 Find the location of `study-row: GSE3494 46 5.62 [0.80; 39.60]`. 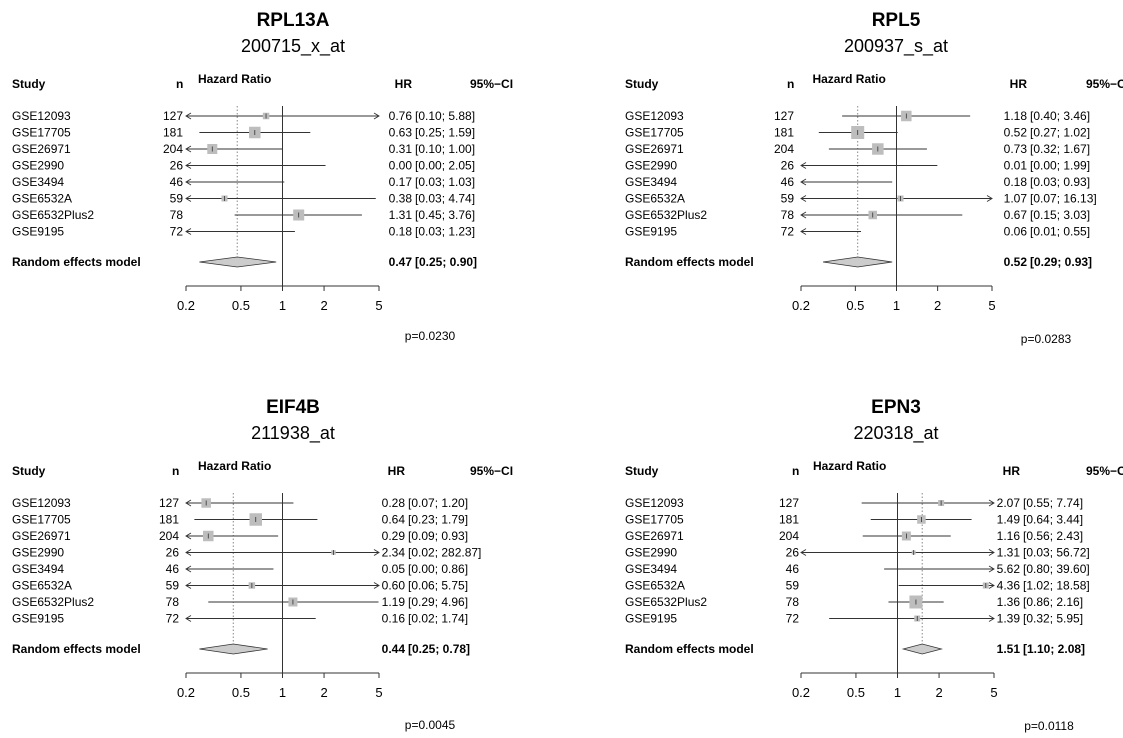

study-row: GSE3494 46 5.62 [0.80; 39.60] is located at coordinates (857, 569).